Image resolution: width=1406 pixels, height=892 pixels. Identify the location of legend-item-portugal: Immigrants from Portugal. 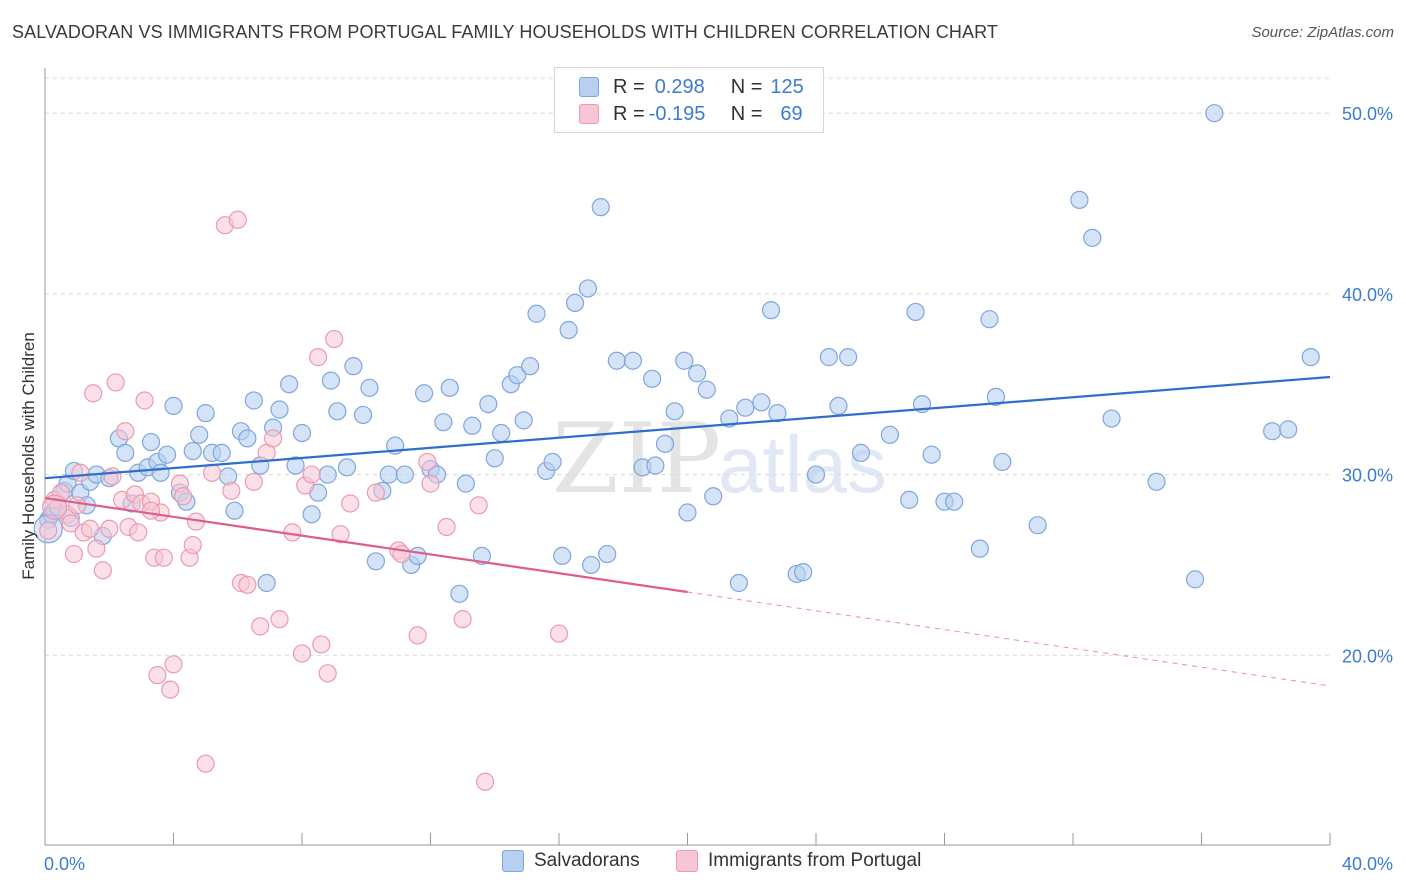
(798, 861).